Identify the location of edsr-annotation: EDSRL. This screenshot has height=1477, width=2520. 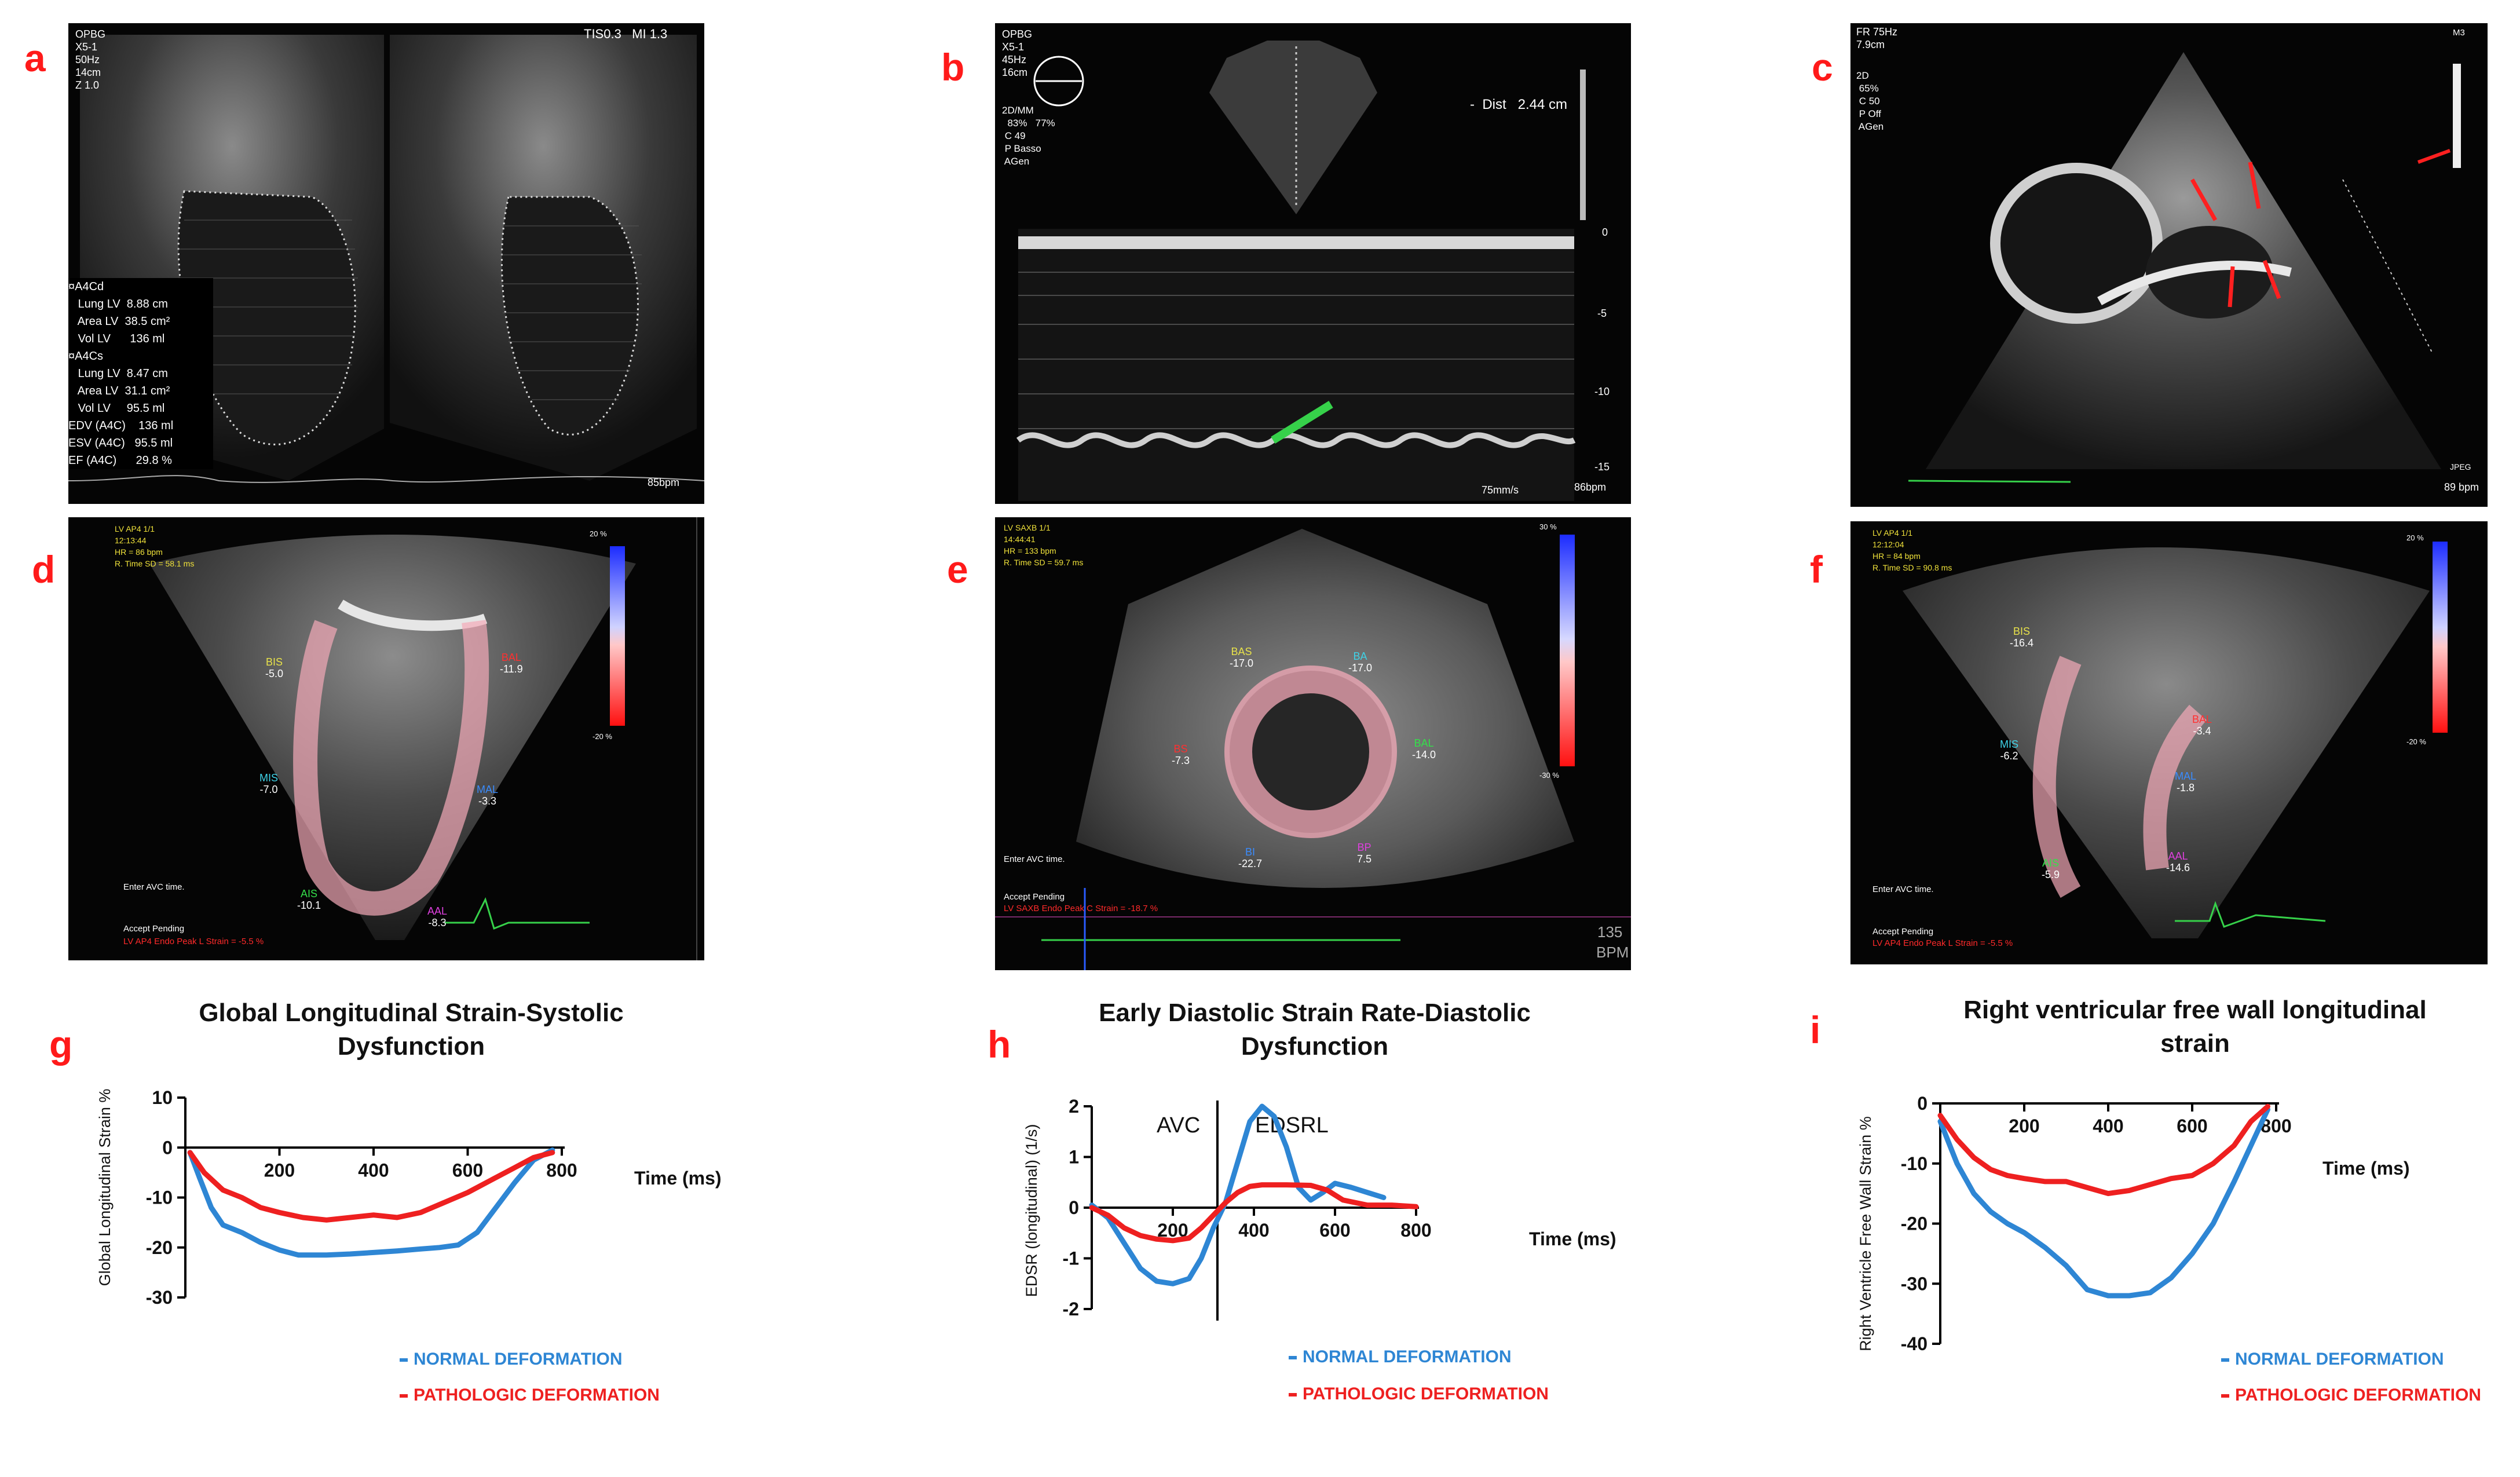
(1292, 1125).